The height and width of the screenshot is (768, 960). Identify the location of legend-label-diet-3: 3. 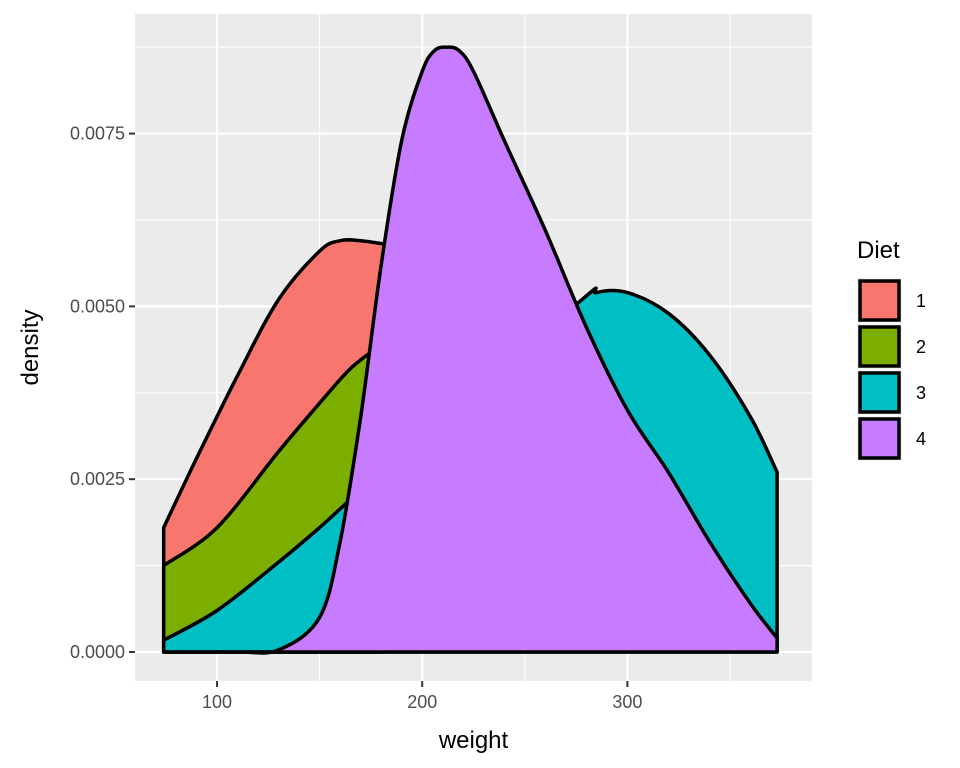
(921, 393).